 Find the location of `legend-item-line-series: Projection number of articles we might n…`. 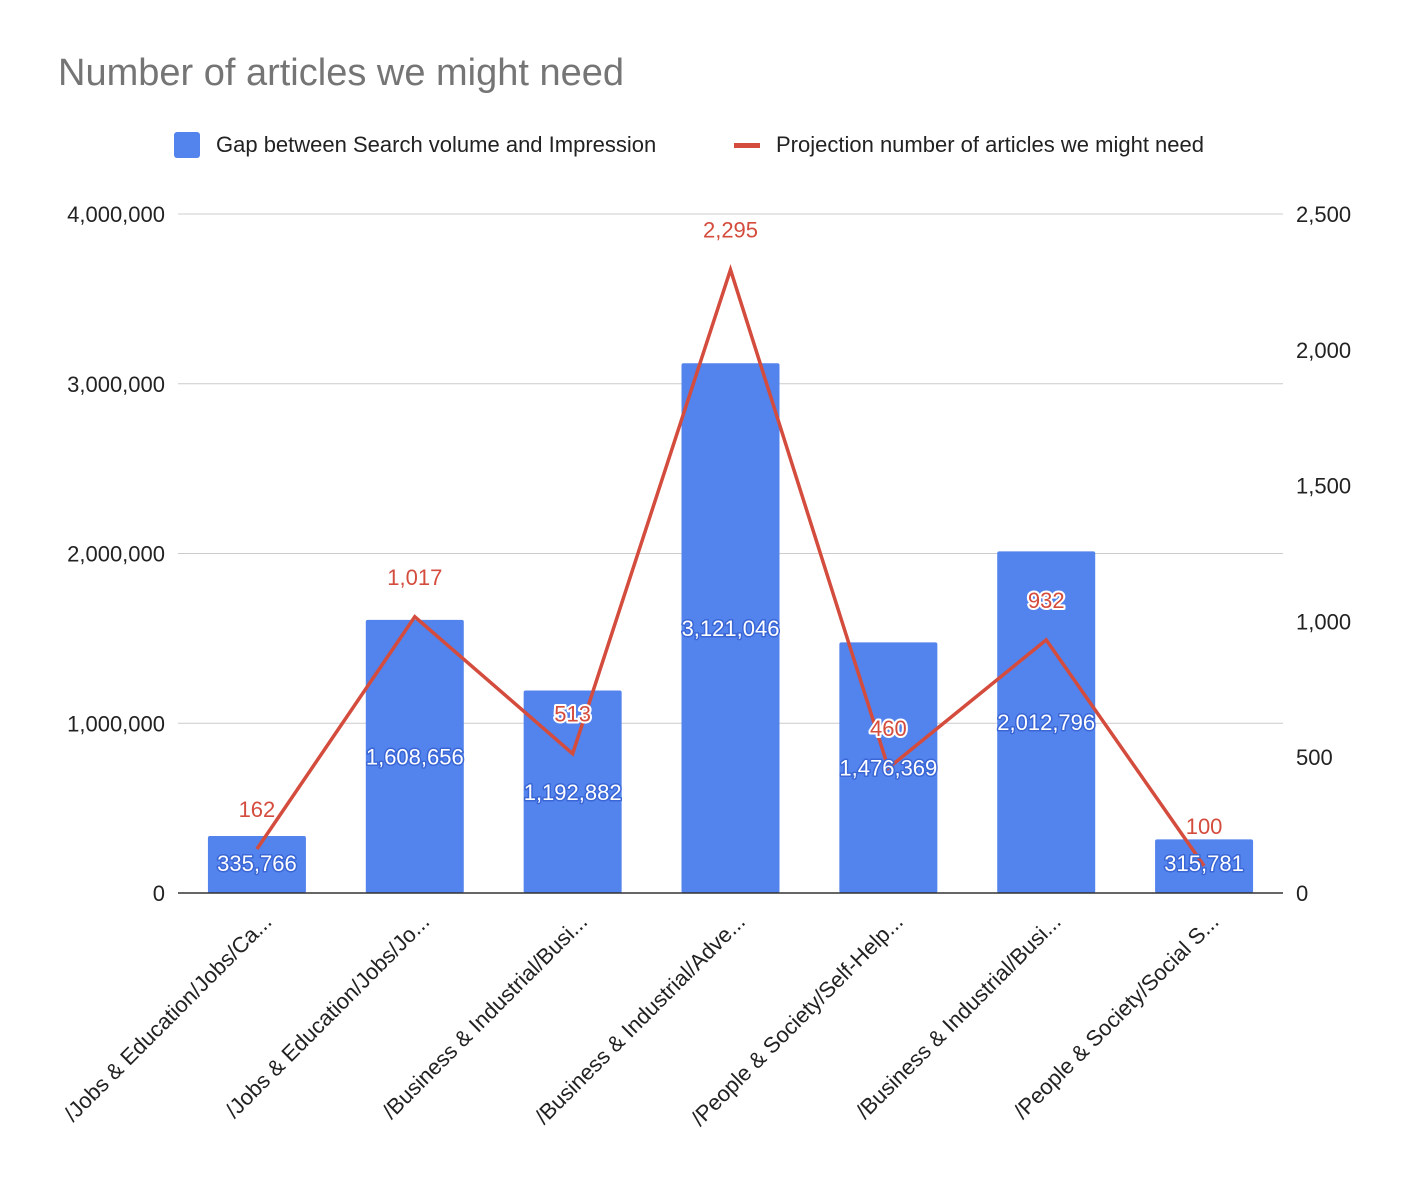

legend-item-line-series: Projection number of articles we might n… is located at coordinates (969, 145).